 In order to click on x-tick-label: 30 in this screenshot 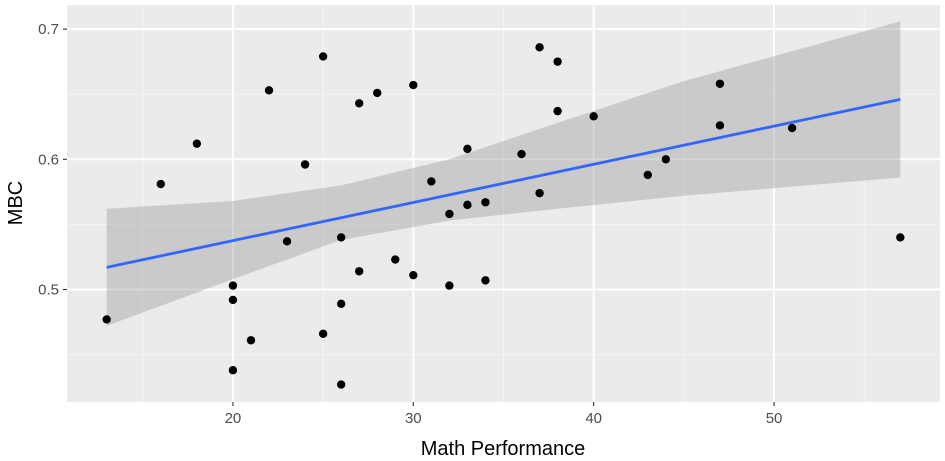, I will do `click(413, 418)`.